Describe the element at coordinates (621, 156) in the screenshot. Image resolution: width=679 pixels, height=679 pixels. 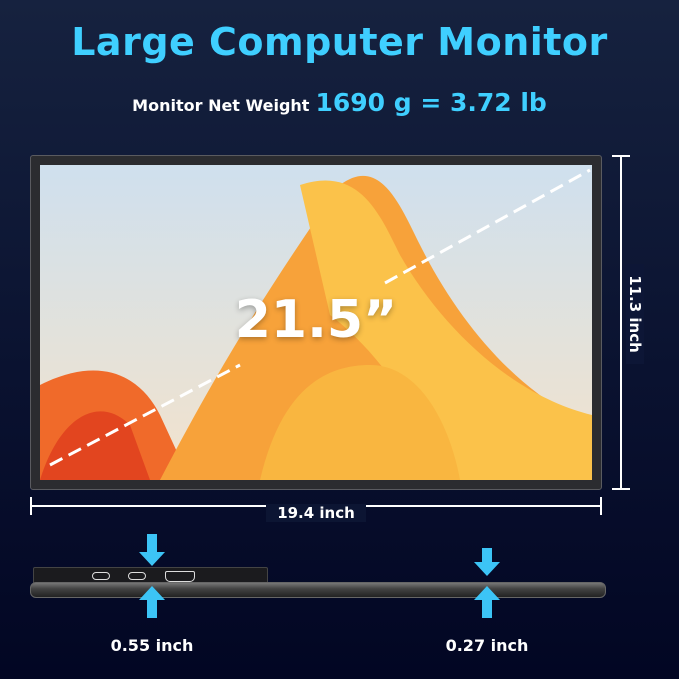
I see `height-cap-top` at that location.